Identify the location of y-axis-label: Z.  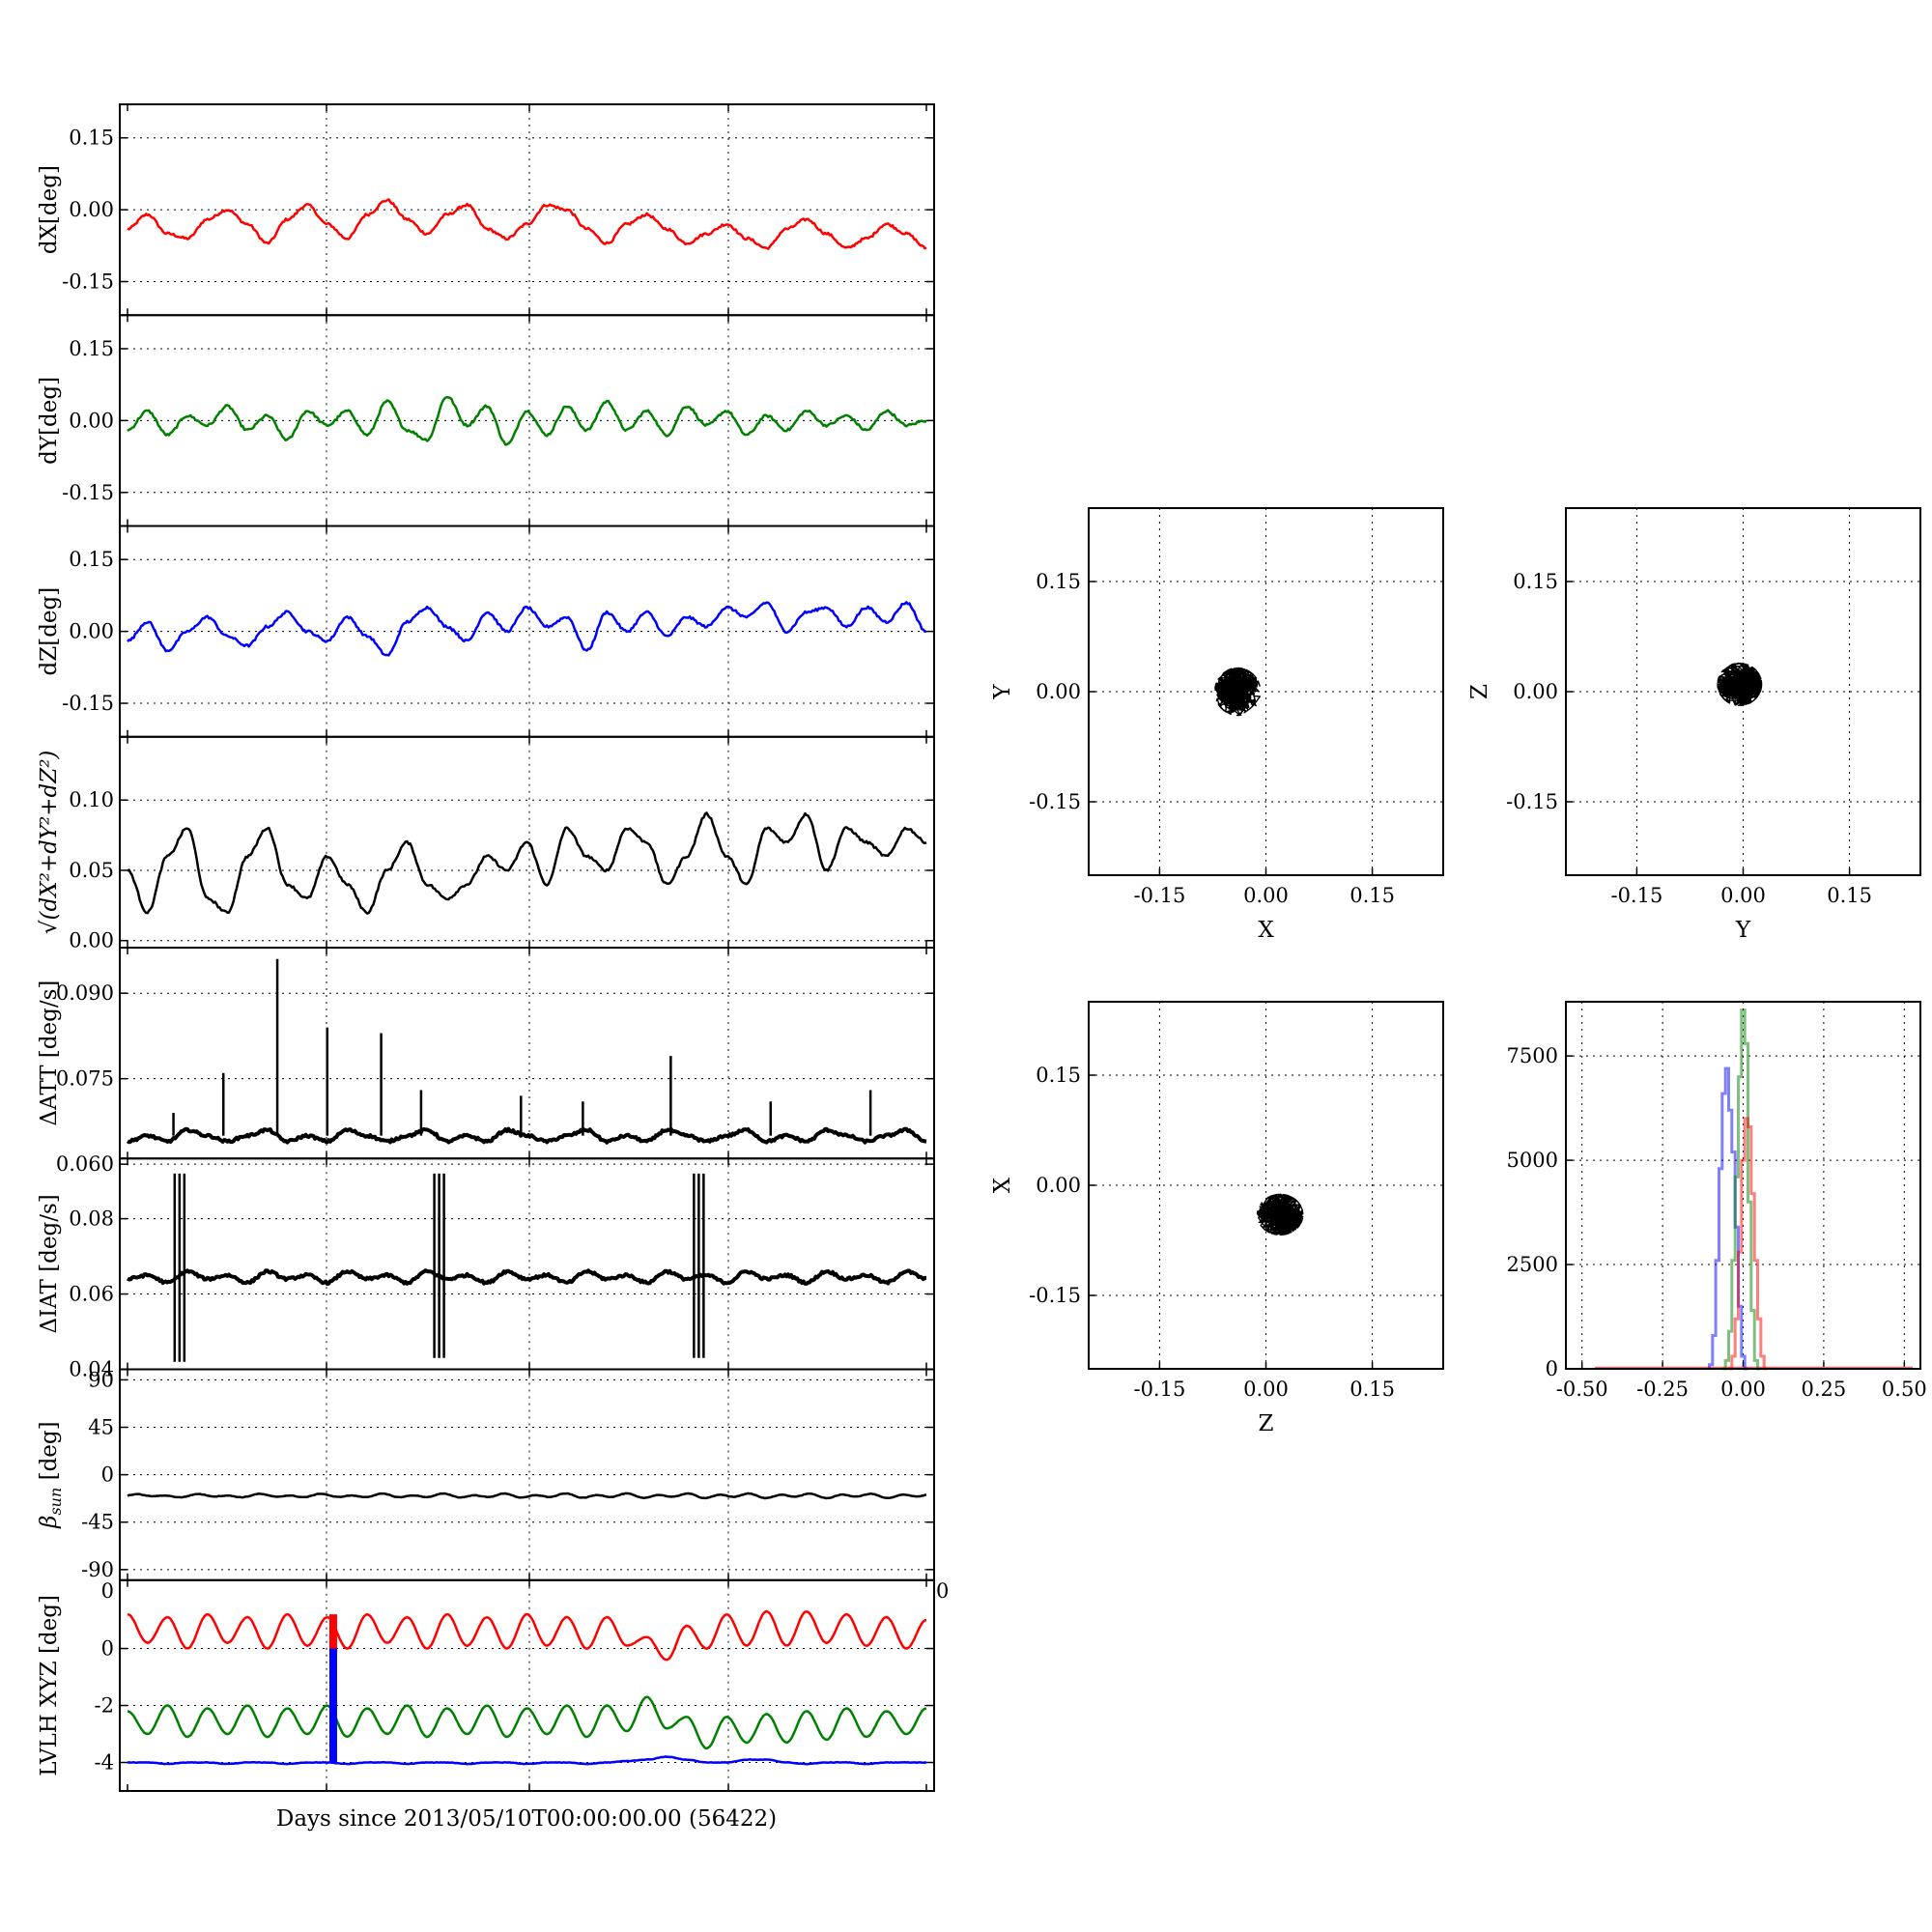
(1479, 691).